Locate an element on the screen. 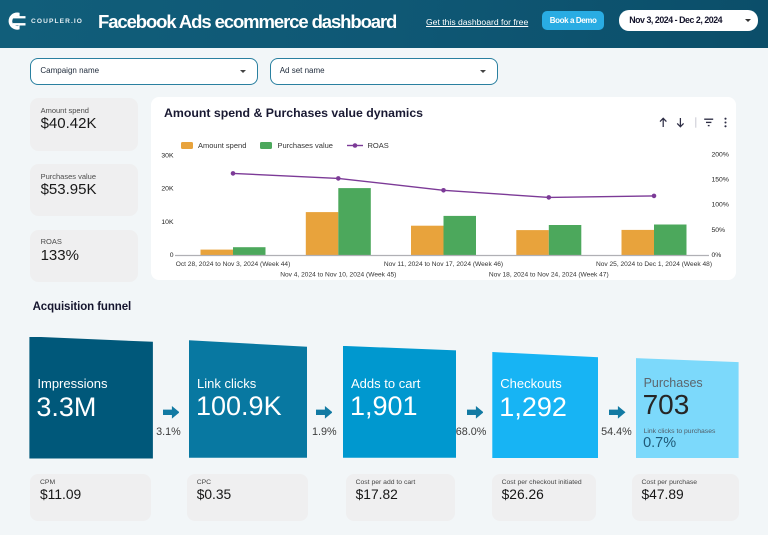  svg-text:Oct 28, 2024 to Nov 3, 2024 (W: Oct 28, 2024 to Nov 3, 2024 (Week 44) is located at coordinates (233, 264).